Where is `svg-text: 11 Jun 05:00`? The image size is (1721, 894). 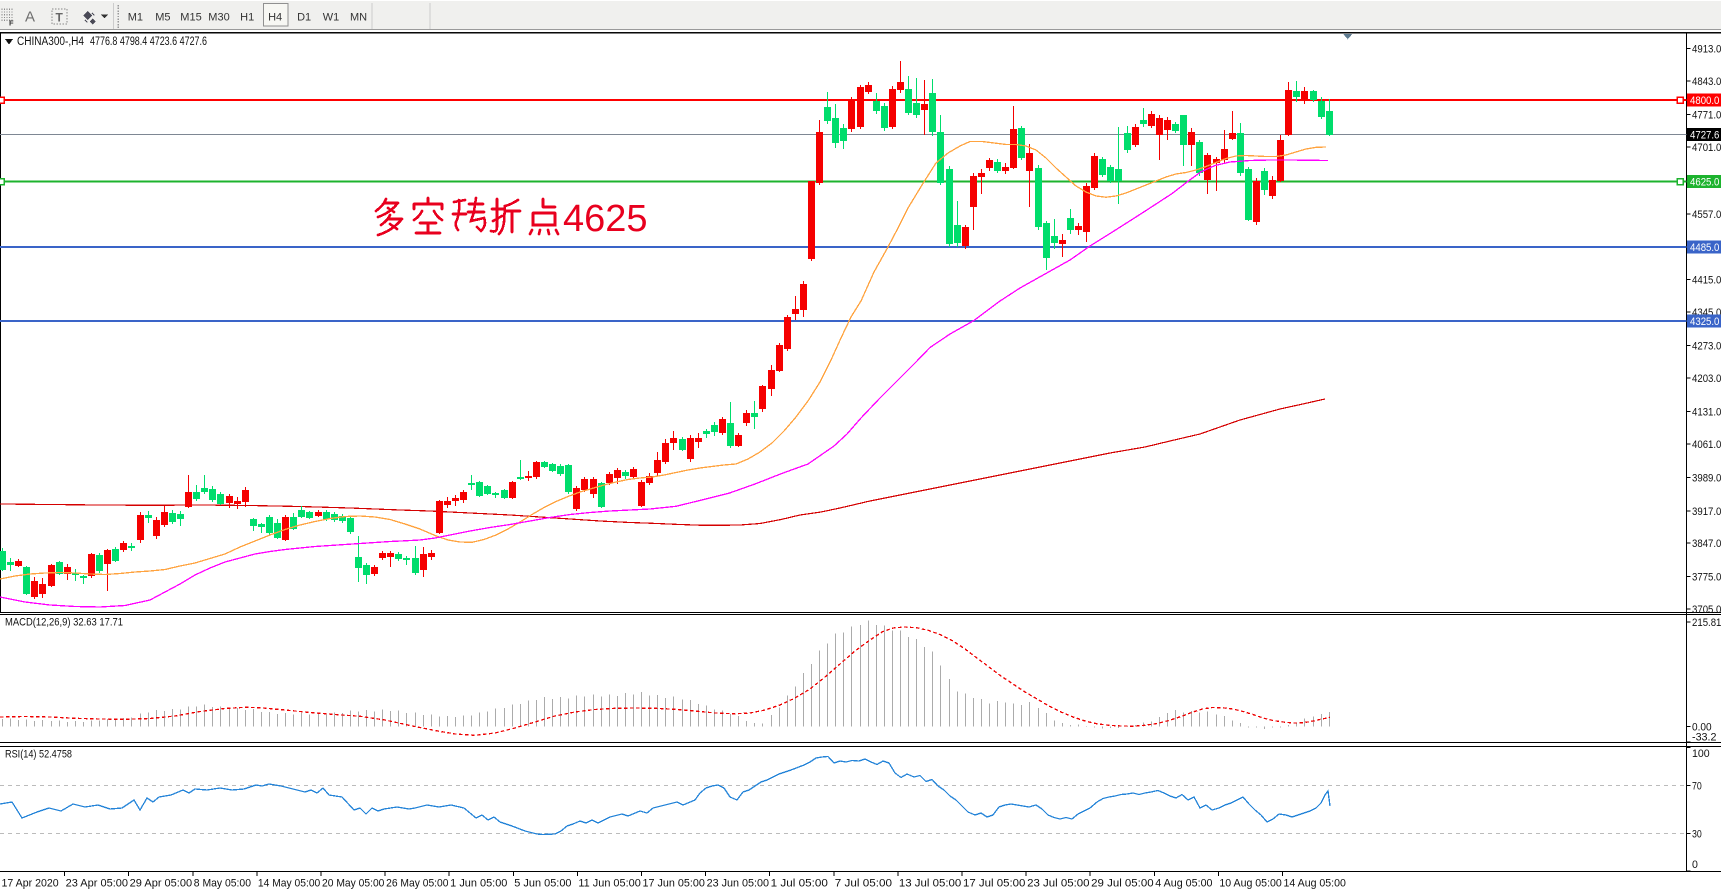 svg-text: 11 Jun 05:00 is located at coordinates (609, 884).